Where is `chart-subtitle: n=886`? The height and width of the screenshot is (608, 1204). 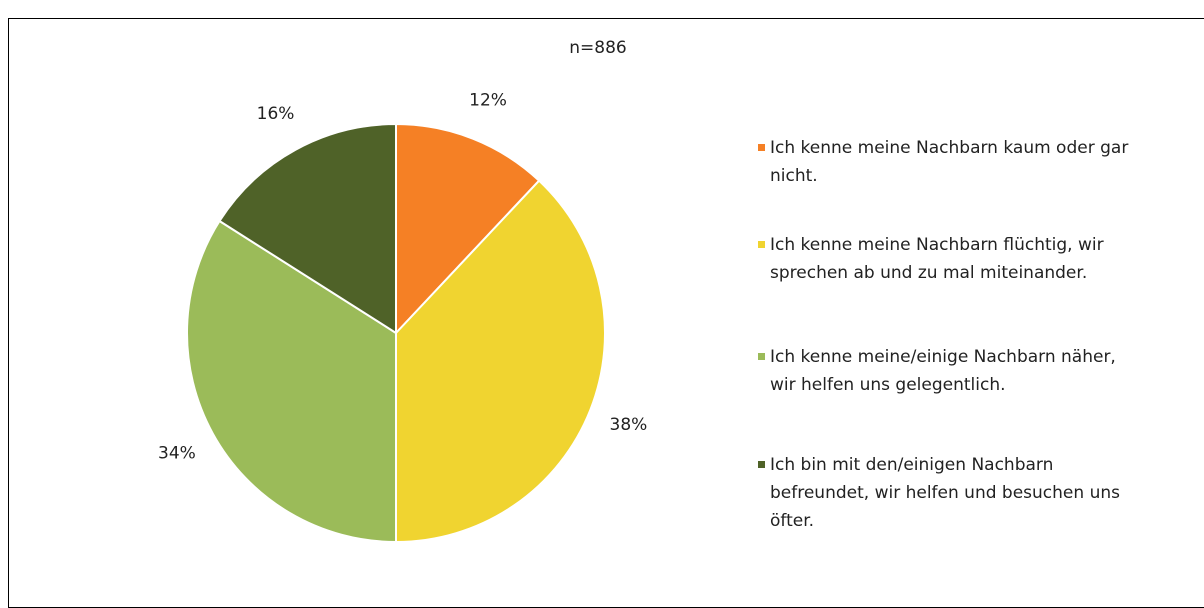 chart-subtitle: n=886 is located at coordinates (597, 48).